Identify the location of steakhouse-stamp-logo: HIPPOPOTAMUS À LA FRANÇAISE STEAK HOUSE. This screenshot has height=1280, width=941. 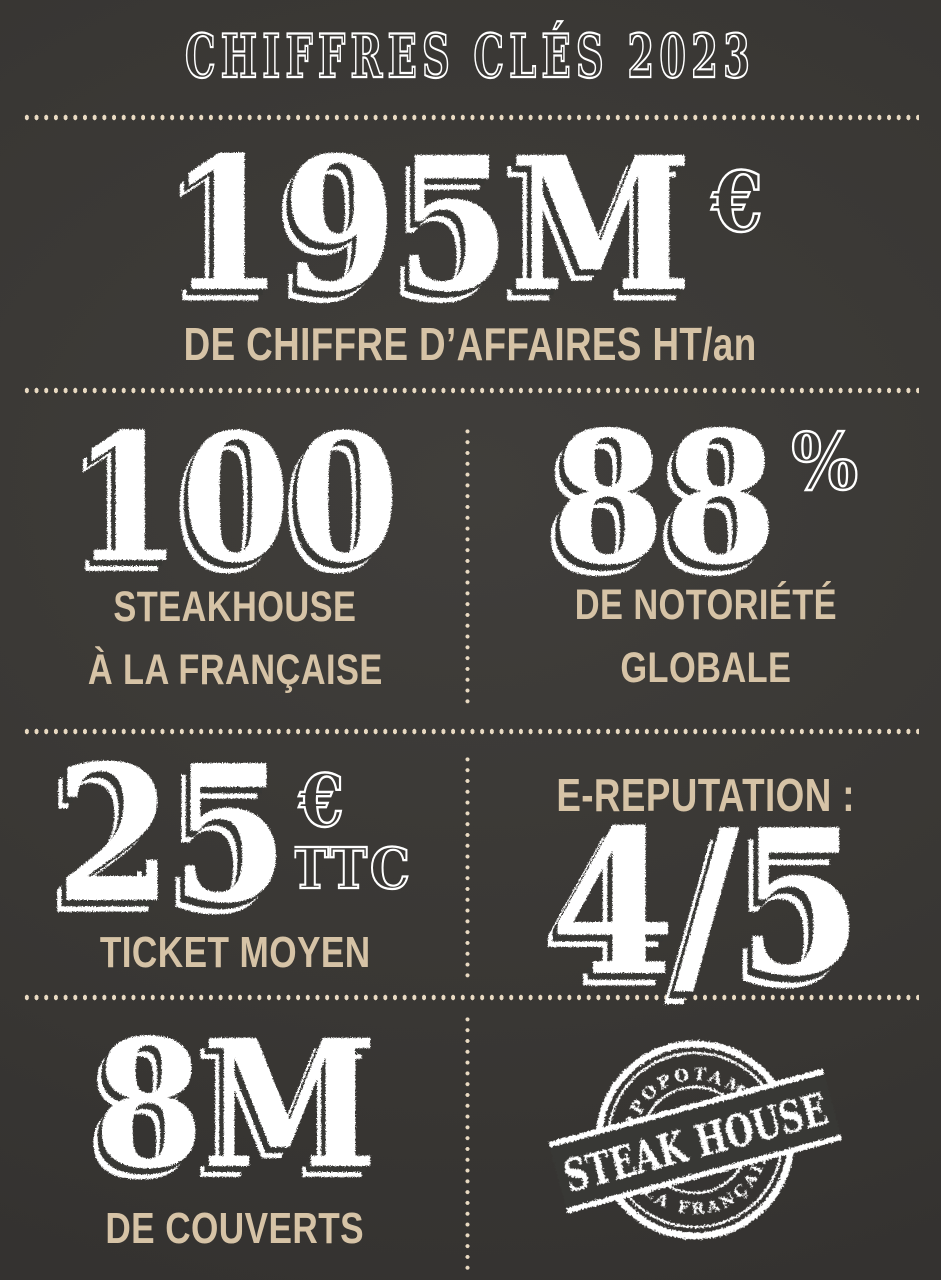
(695, 1140).